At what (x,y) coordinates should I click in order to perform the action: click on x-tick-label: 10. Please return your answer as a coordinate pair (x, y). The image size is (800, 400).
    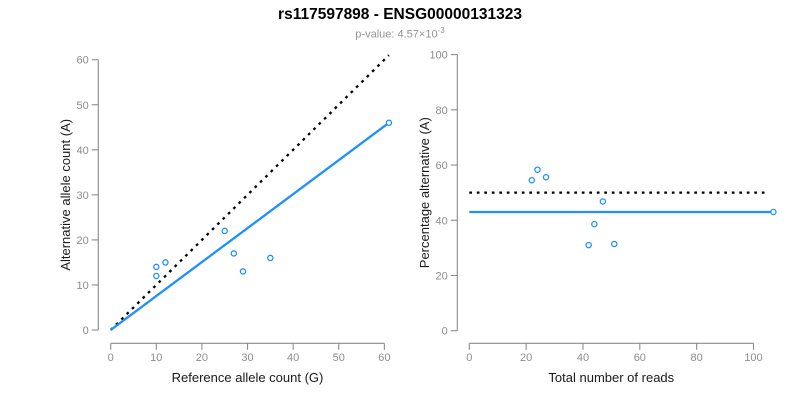
    Looking at the image, I should click on (156, 358).